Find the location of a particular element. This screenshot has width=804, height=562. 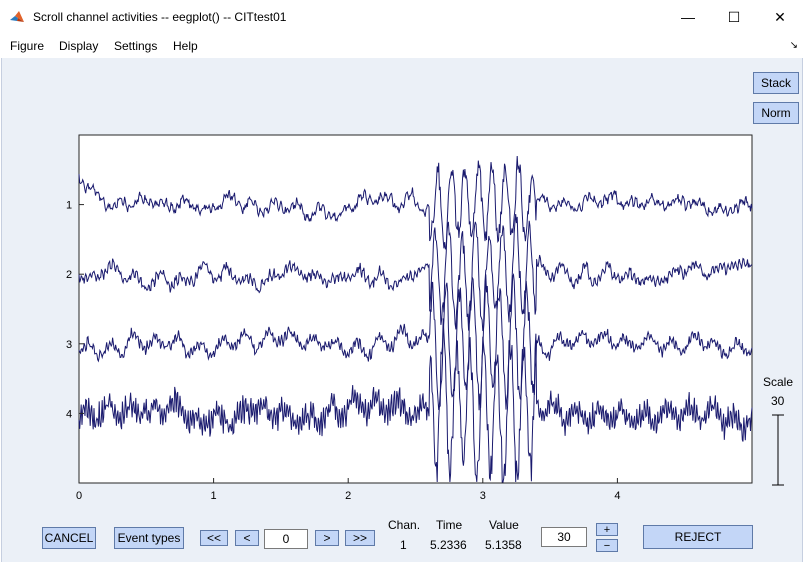

value-header: Value is located at coordinates (504, 525).